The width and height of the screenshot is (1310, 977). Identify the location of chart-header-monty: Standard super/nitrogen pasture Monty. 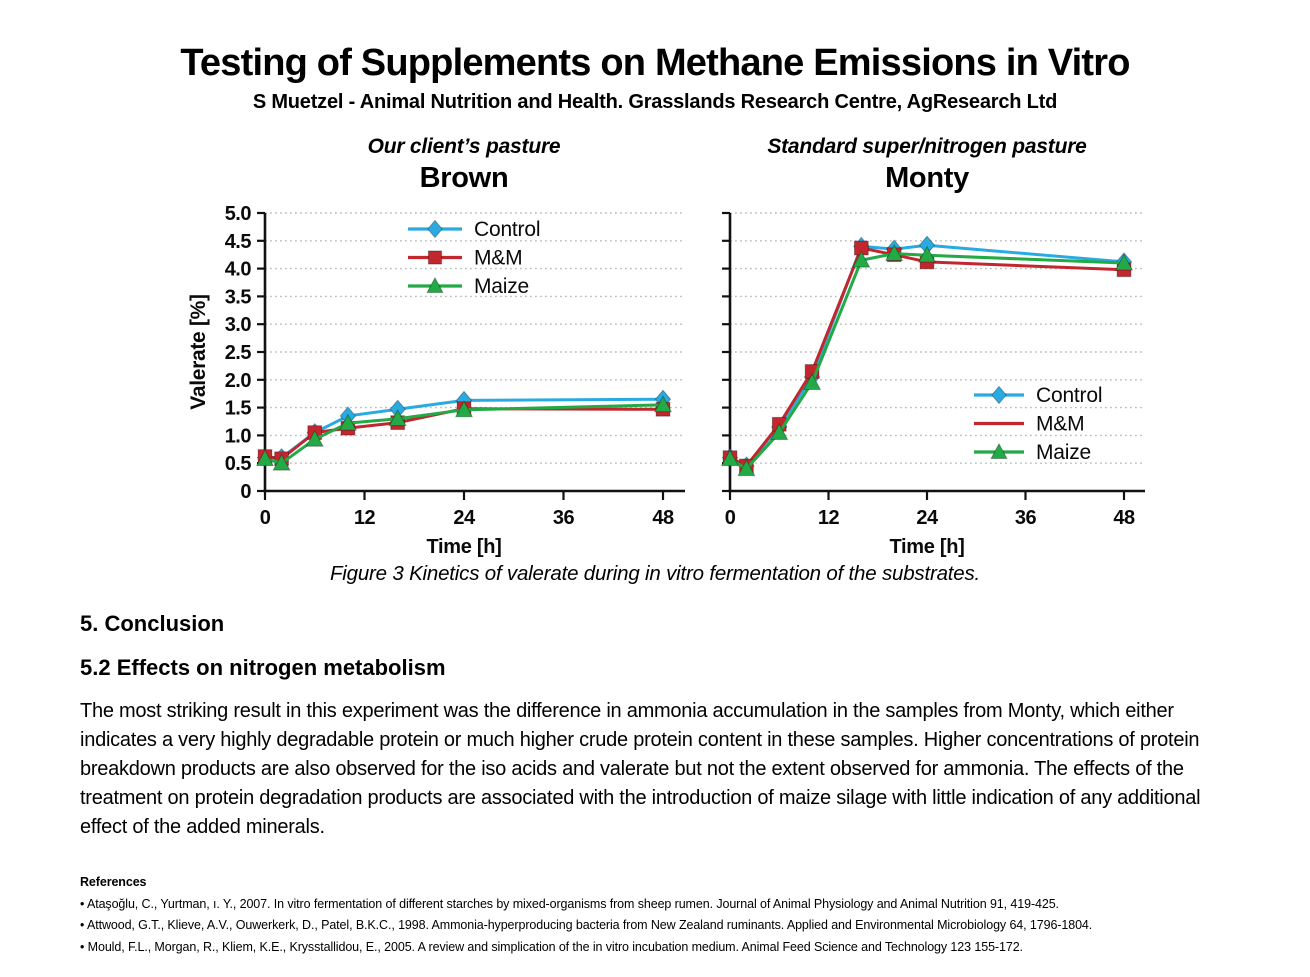
(927, 165).